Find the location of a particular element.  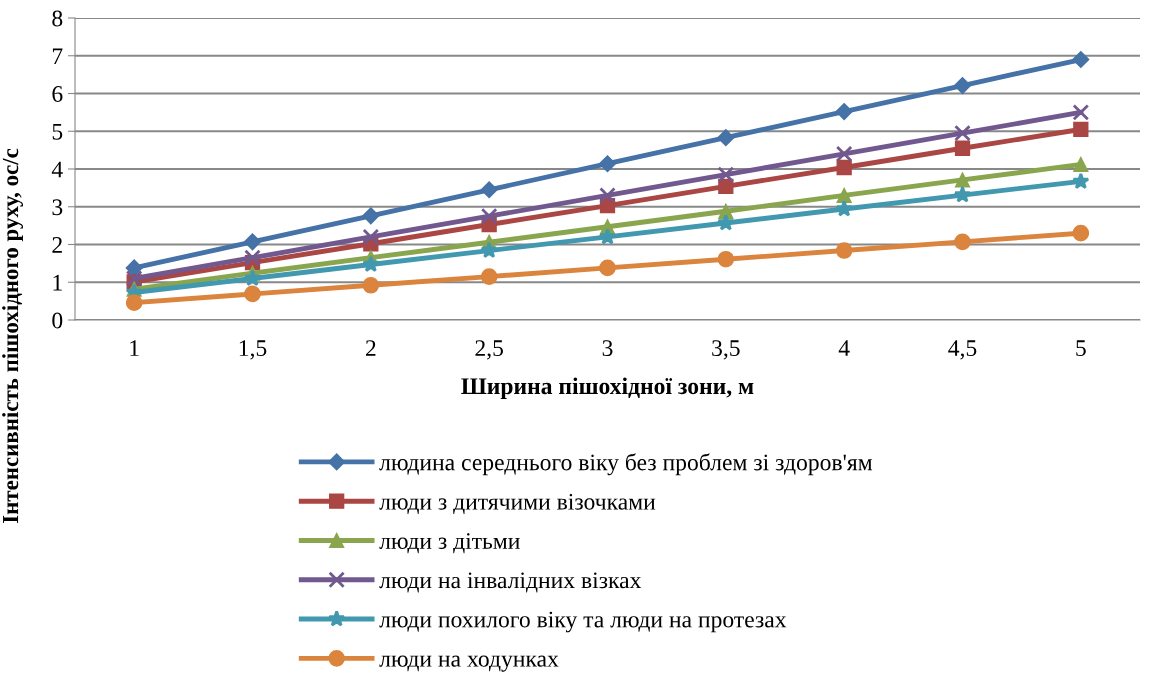

legend-label: людина середнього віку без проблем зі здоров'ям is located at coordinates (626, 464).